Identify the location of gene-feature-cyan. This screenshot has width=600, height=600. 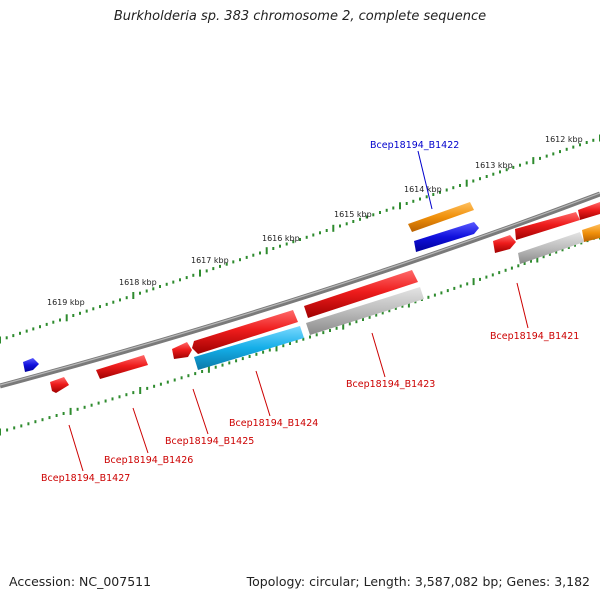
(249, 348).